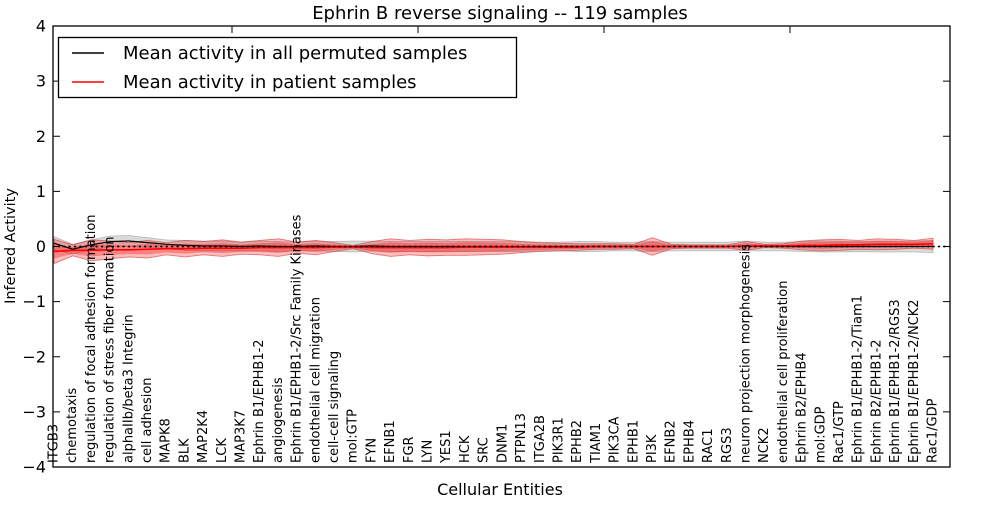  What do you see at coordinates (41, 81) in the screenshot?
I see `y-tick-label: 3` at bounding box center [41, 81].